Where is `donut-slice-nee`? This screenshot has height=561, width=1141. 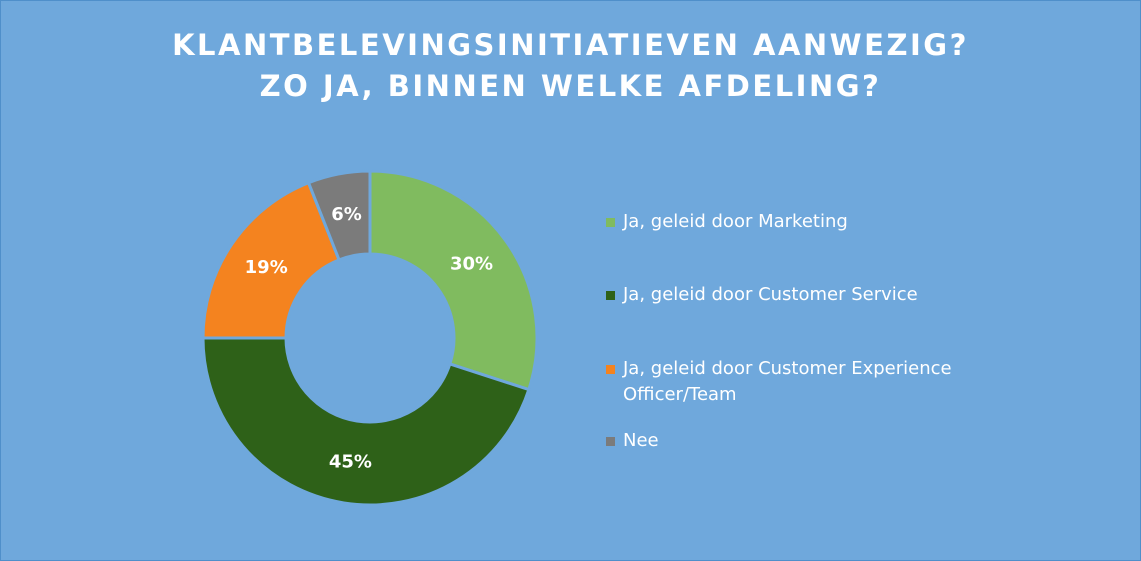 donut-slice-nee is located at coordinates (339, 215).